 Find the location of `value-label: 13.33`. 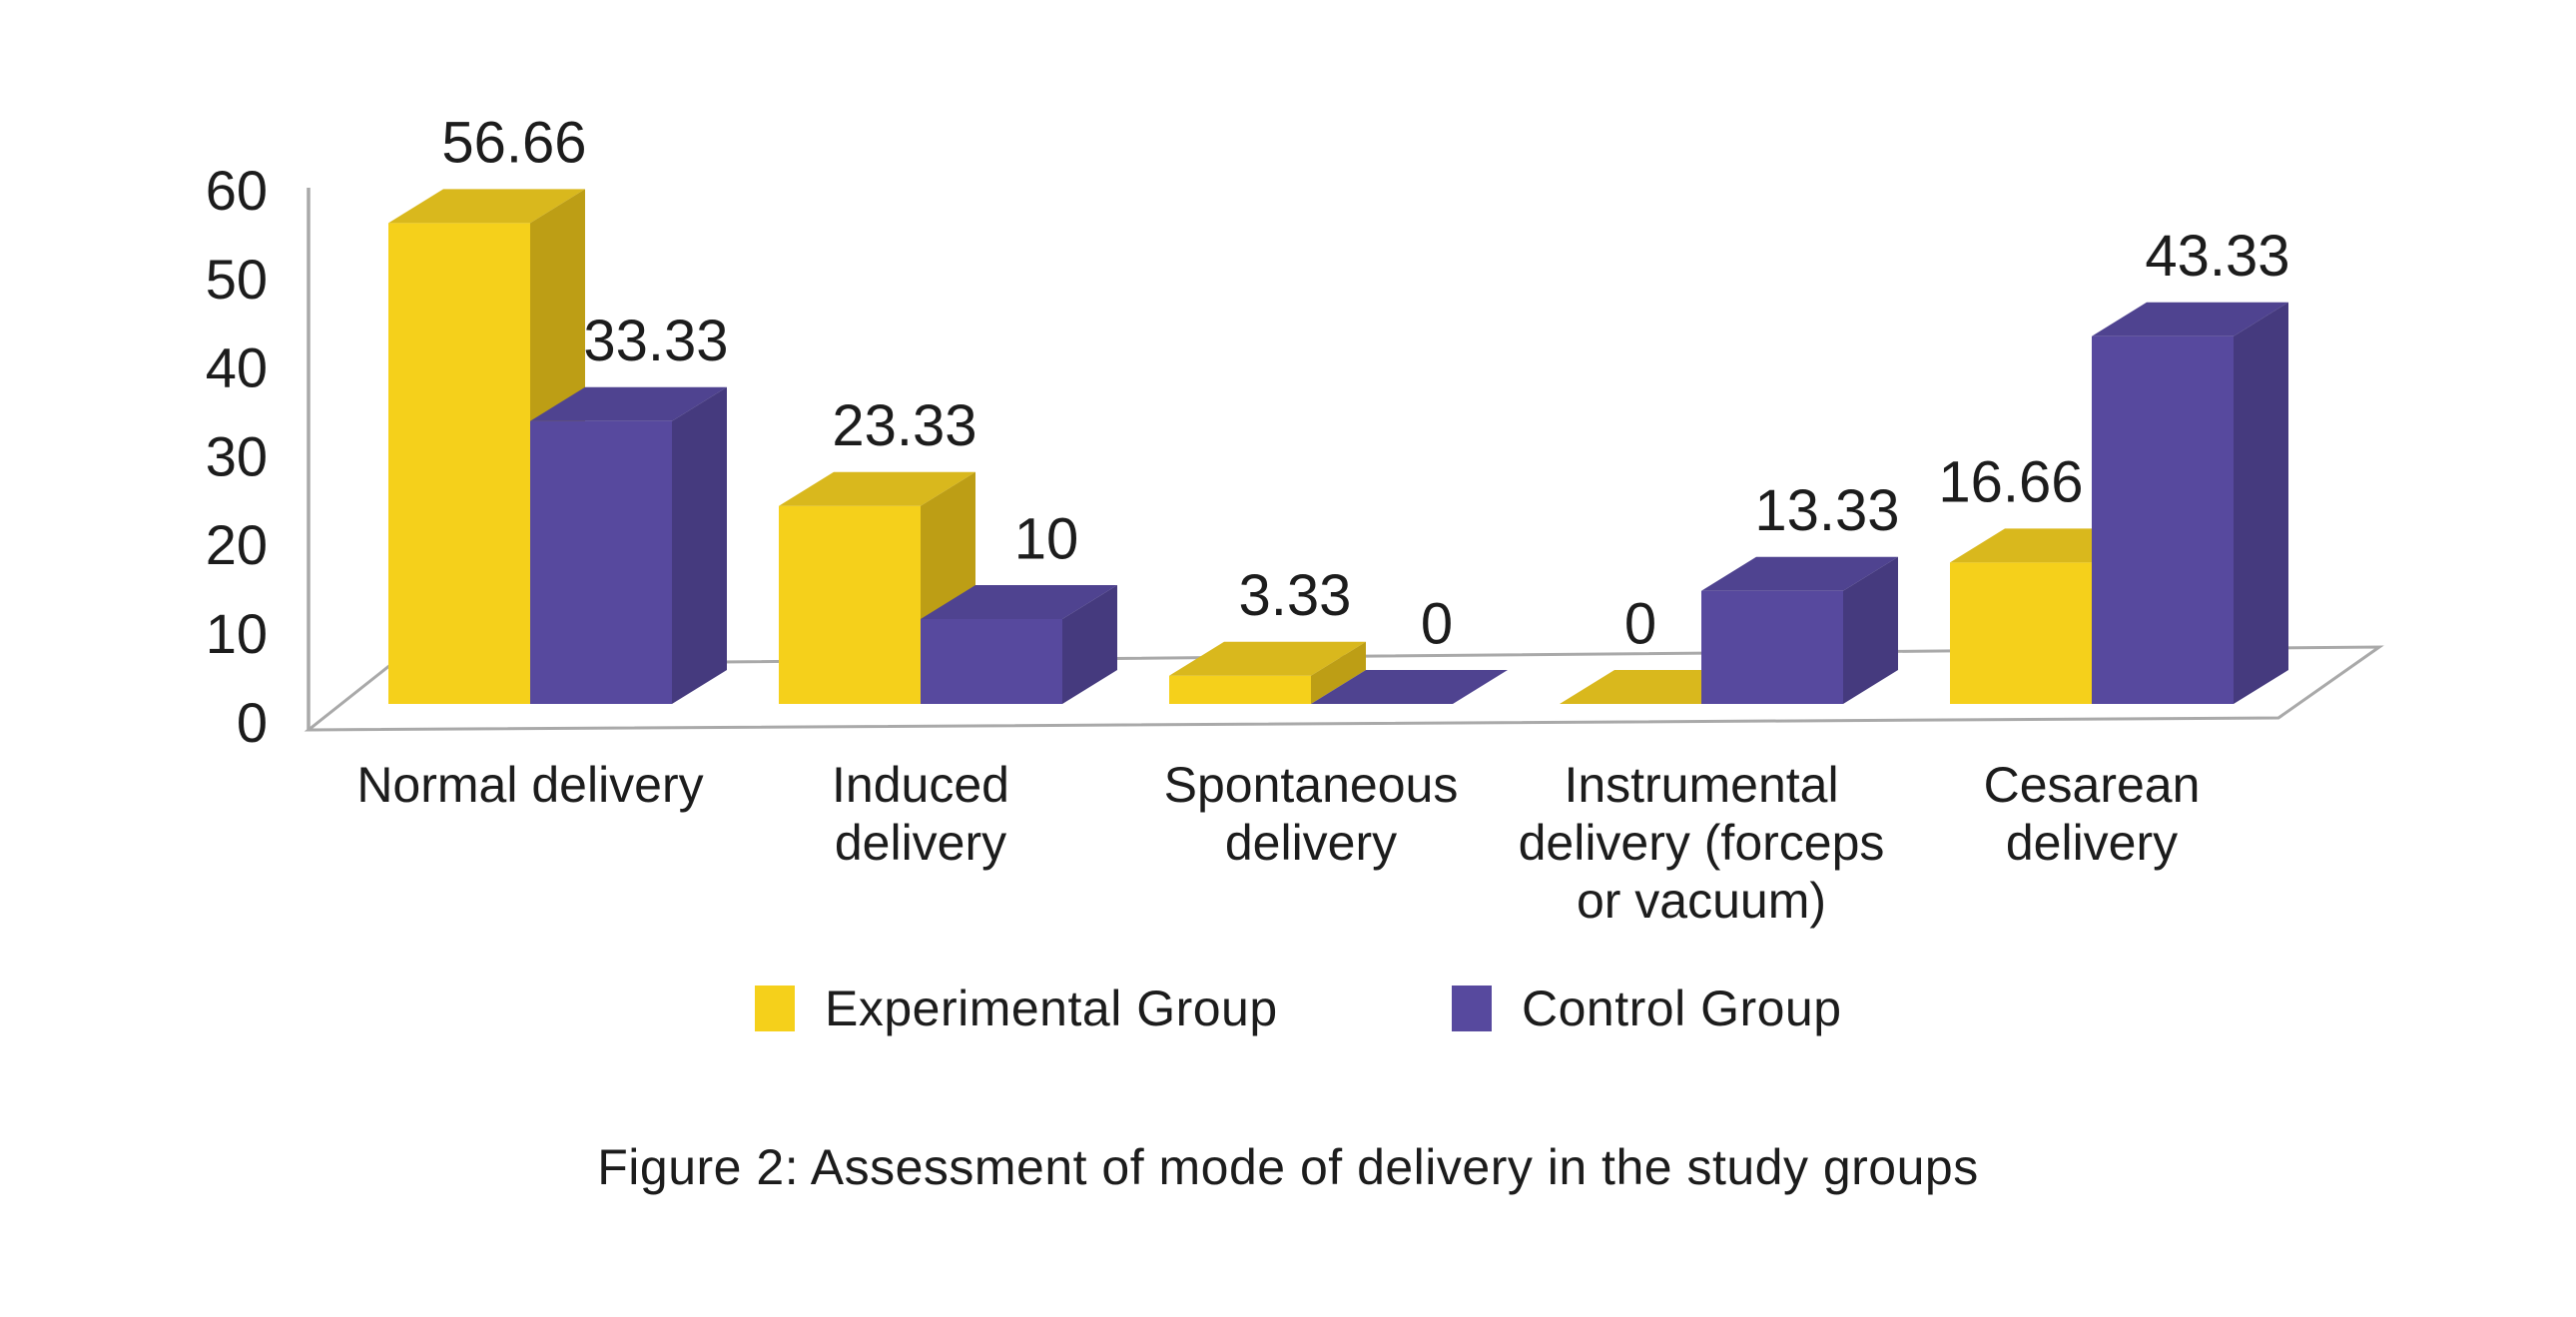

value-label: 13.33 is located at coordinates (1826, 510).